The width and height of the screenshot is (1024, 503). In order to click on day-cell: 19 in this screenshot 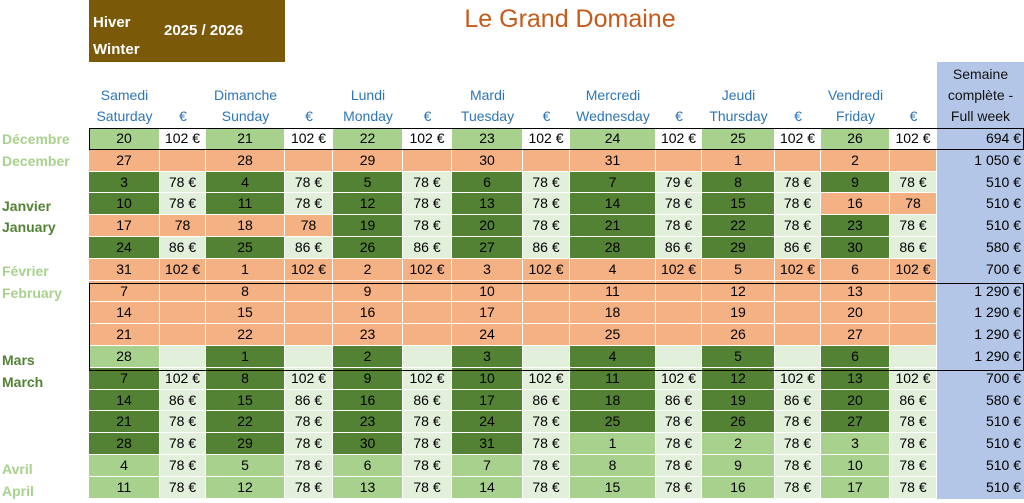, I will do `click(738, 400)`.